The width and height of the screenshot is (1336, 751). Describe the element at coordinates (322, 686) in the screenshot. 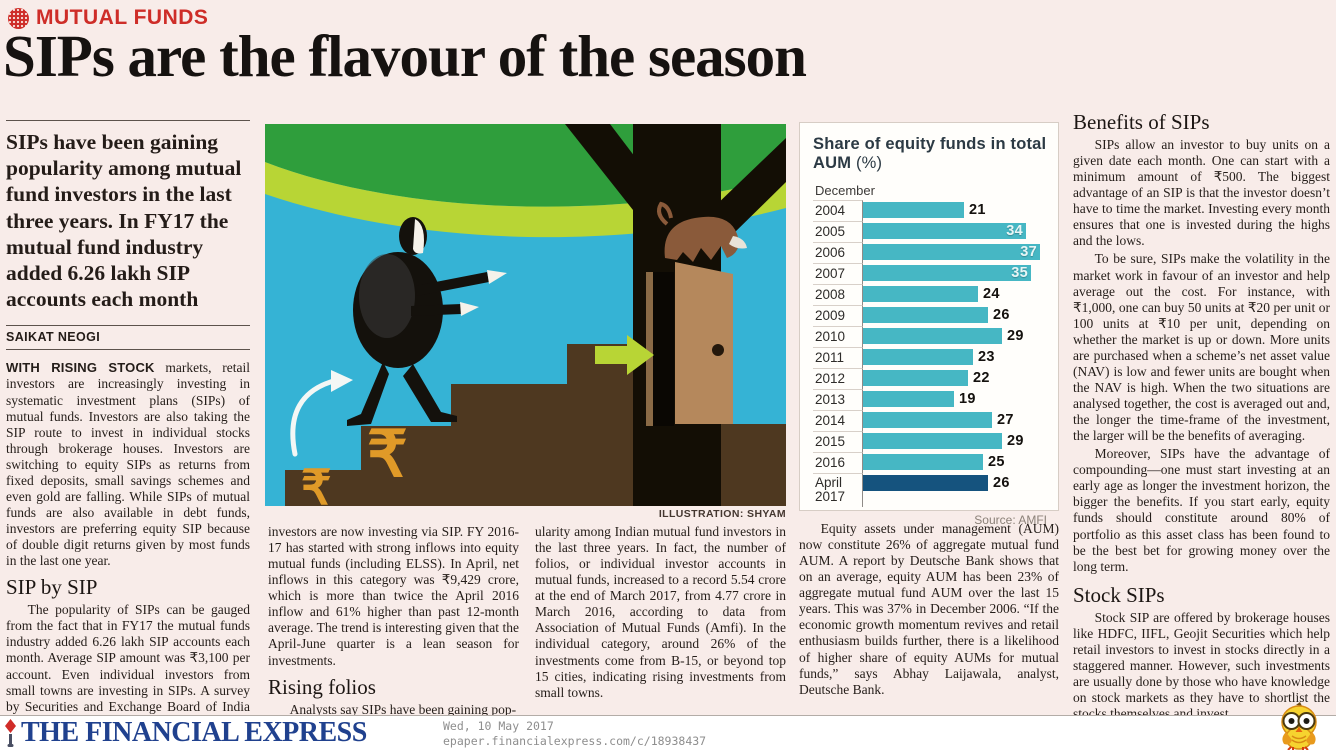

I see `subheading-rising-folios: Rising folios` at that location.